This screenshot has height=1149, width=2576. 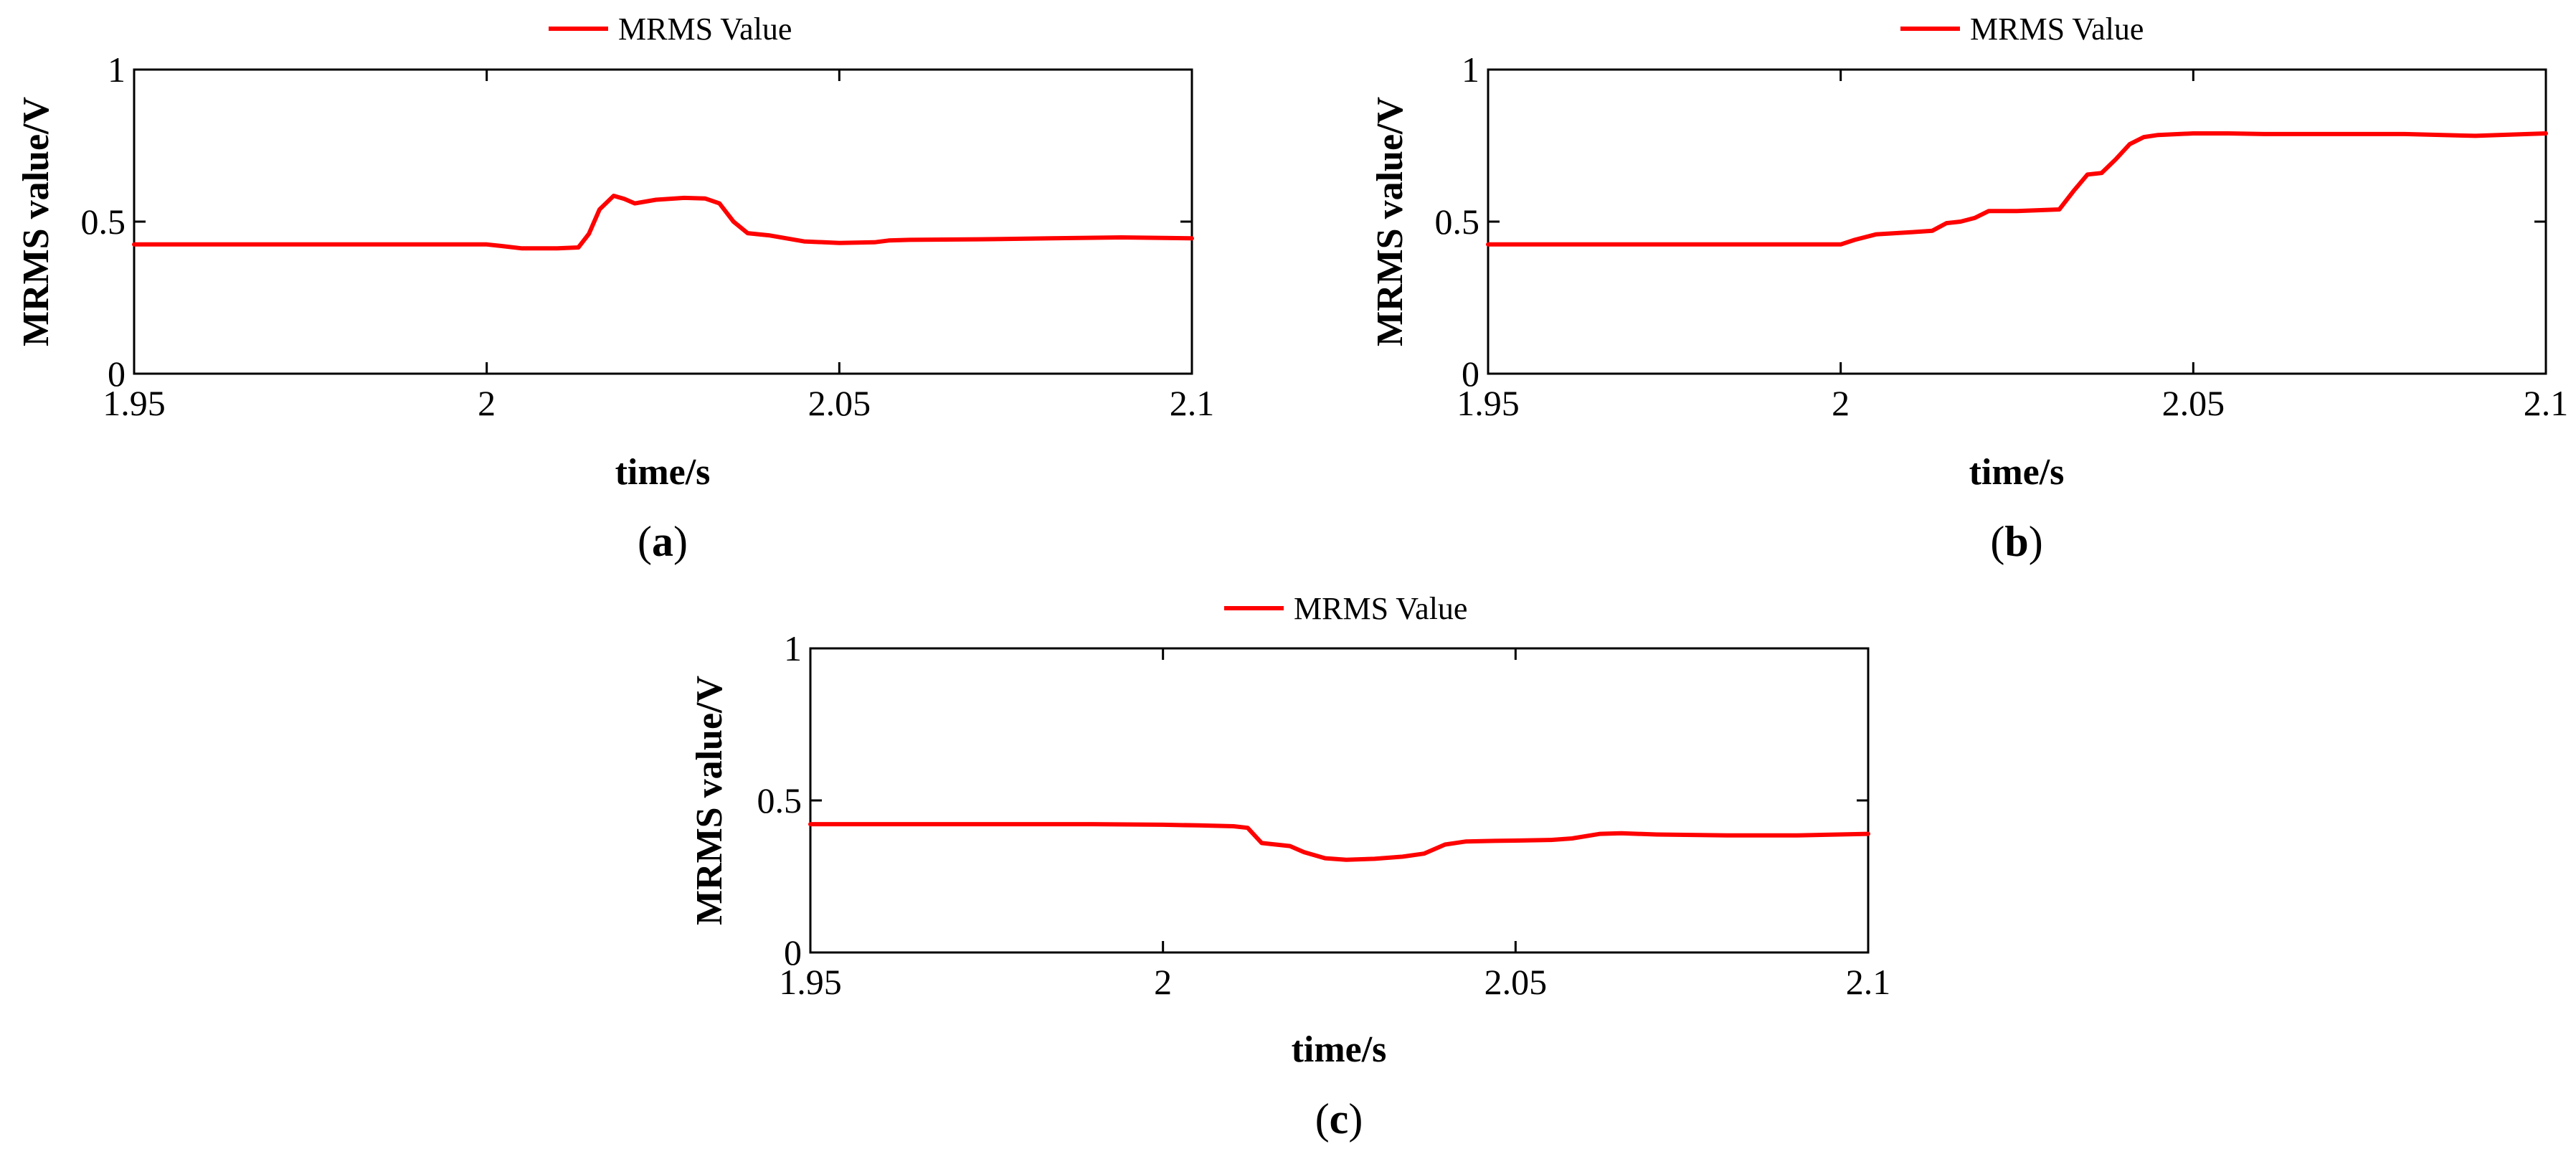 I want to click on panel-caption: (b), so click(x=2016, y=541).